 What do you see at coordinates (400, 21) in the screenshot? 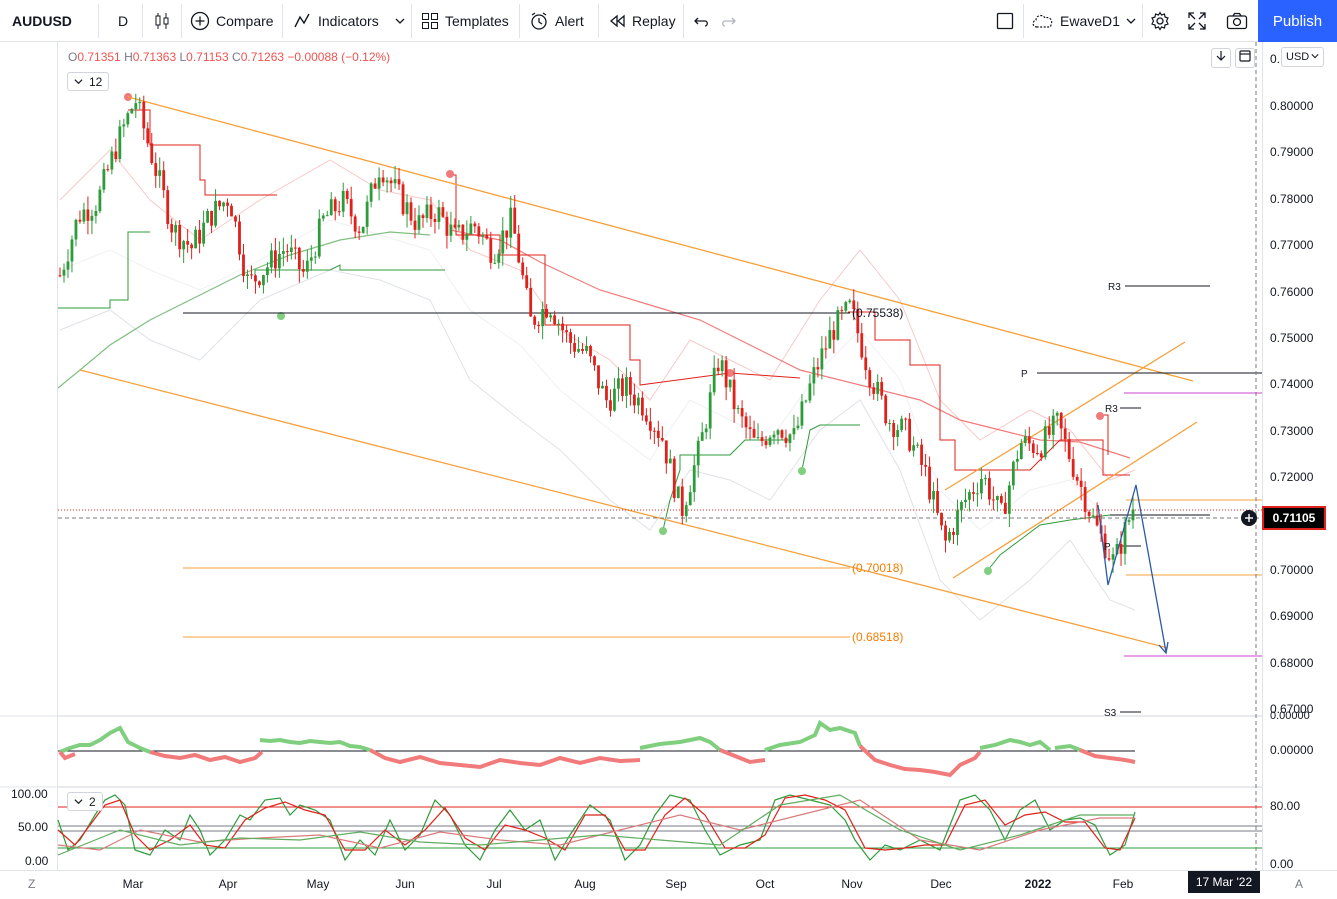
I see `indicators-dropdown` at bounding box center [400, 21].